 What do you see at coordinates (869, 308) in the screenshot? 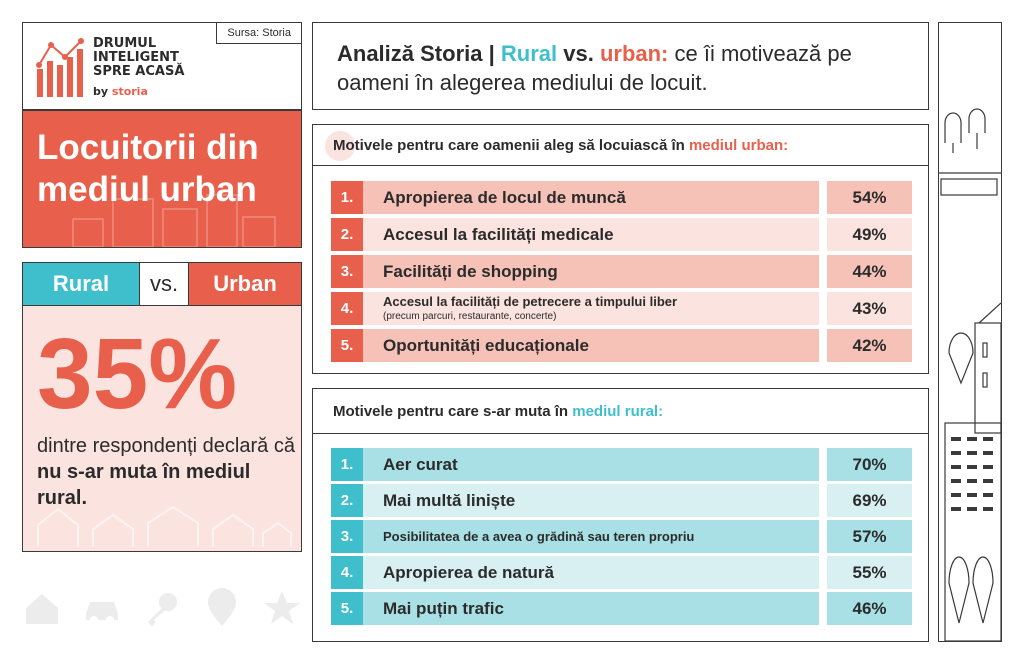
I see `urban-row-percent: 43%` at bounding box center [869, 308].